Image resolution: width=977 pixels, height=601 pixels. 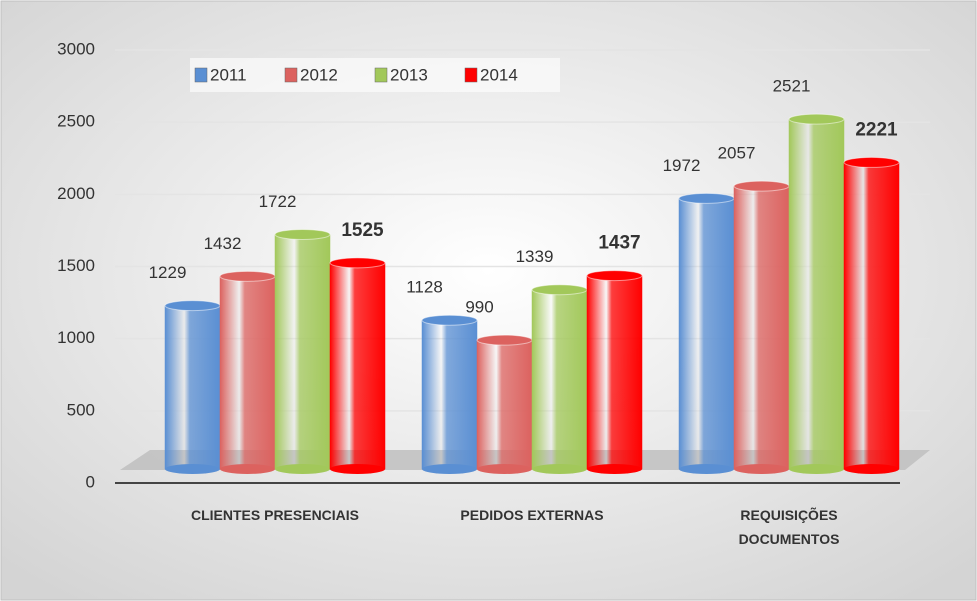 What do you see at coordinates (228, 74) in the screenshot?
I see `legend-label: 2011` at bounding box center [228, 74].